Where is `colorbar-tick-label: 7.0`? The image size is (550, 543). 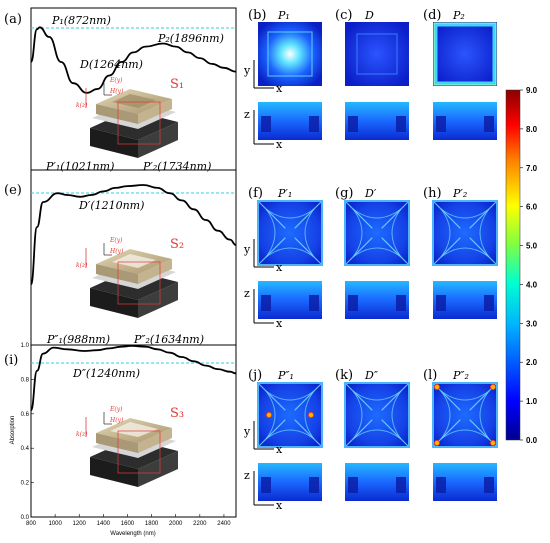
colorbar-tick-label: 7.0 is located at coordinates (532, 168).